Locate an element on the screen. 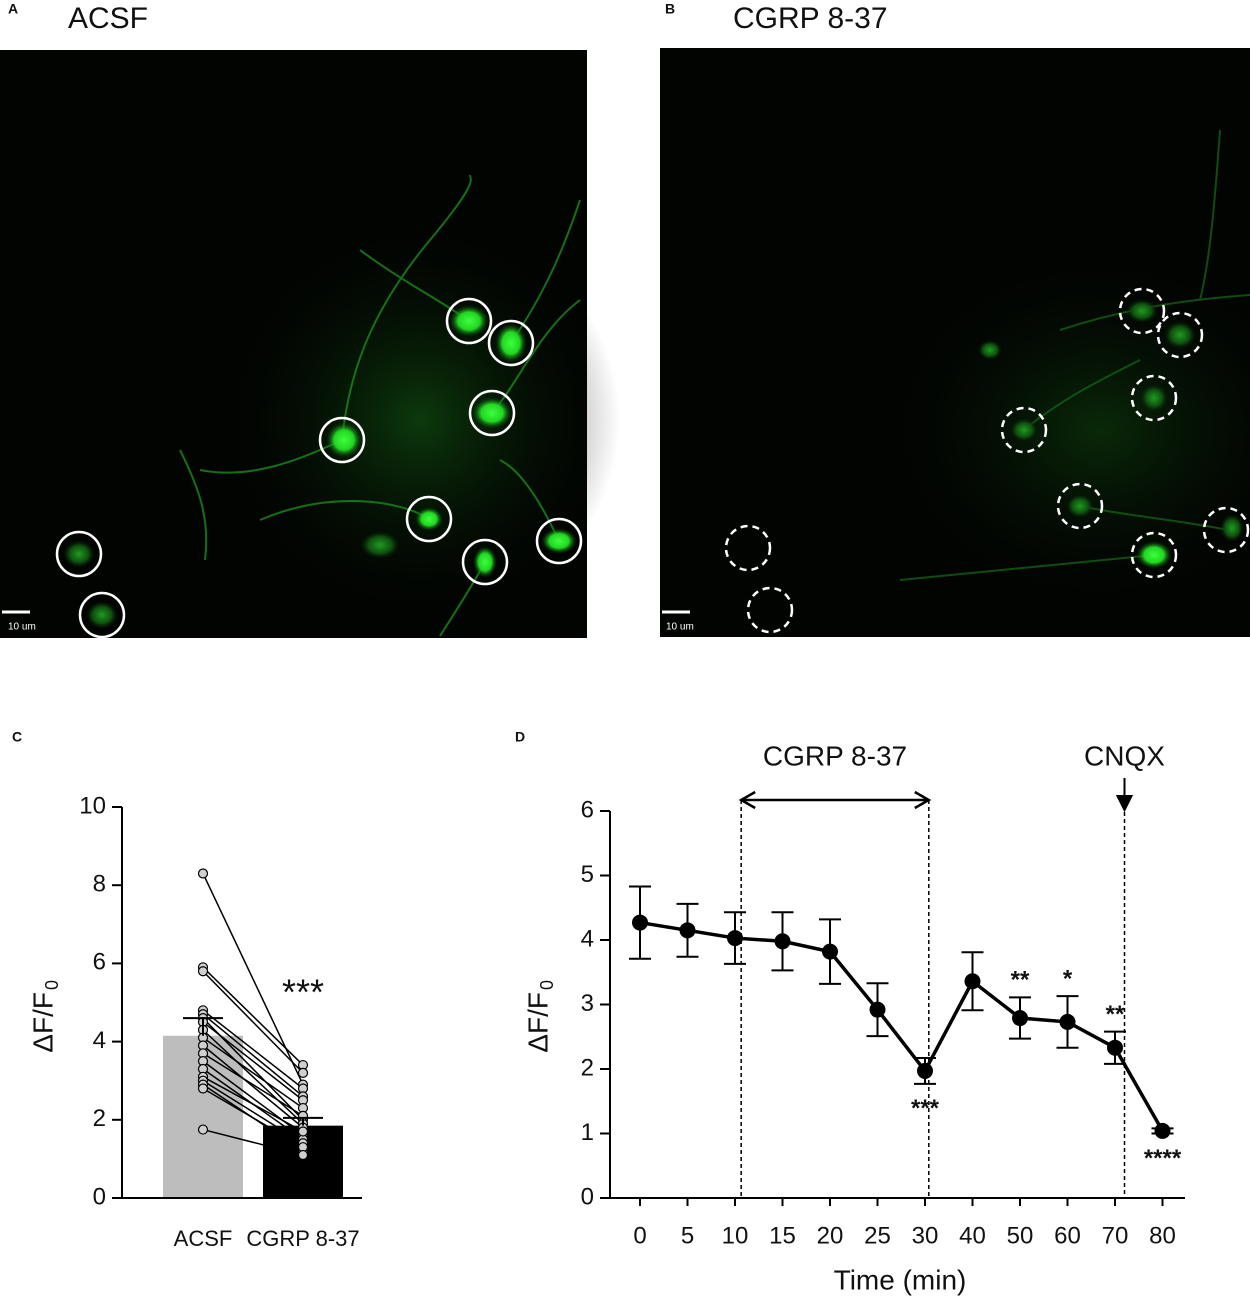 This screenshot has width=1250, height=1305. x-axis-title: Time (min) is located at coordinates (900, 1279).